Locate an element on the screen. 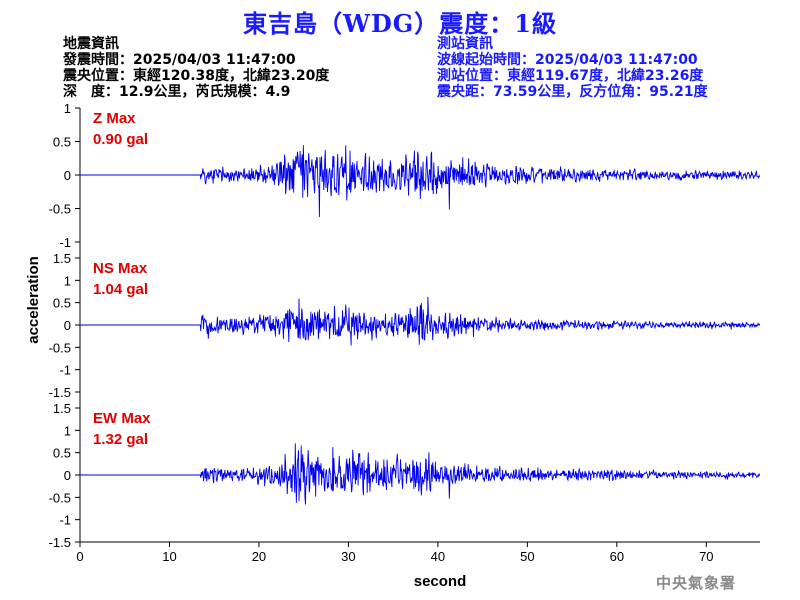  origin-time: 發震時間：2025/04/03 11:47:00 is located at coordinates (179, 60).